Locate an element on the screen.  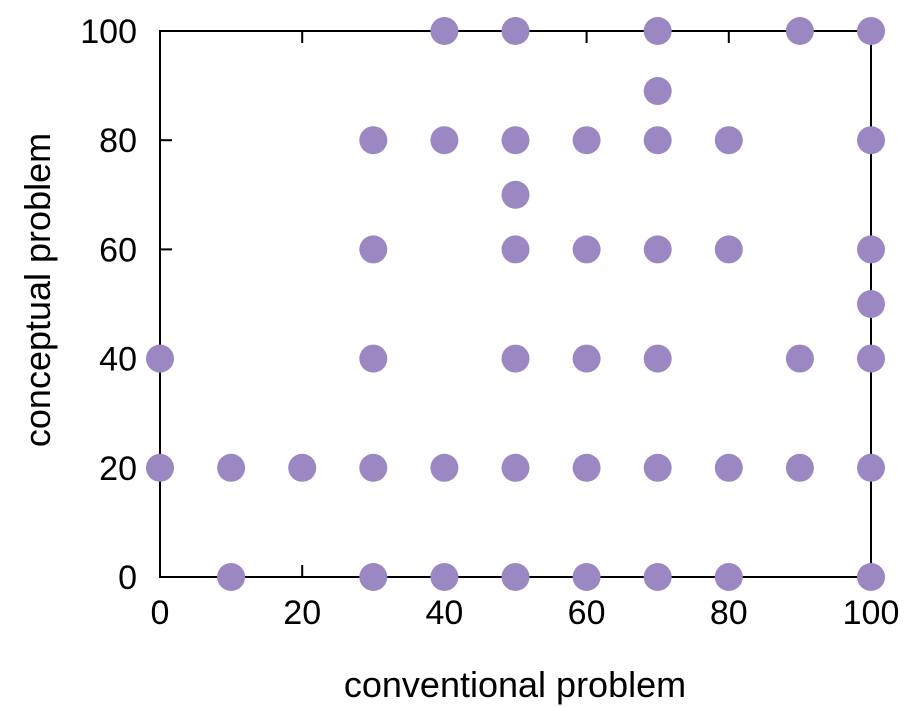
x-tick-label: 60 is located at coordinates (587, 613).